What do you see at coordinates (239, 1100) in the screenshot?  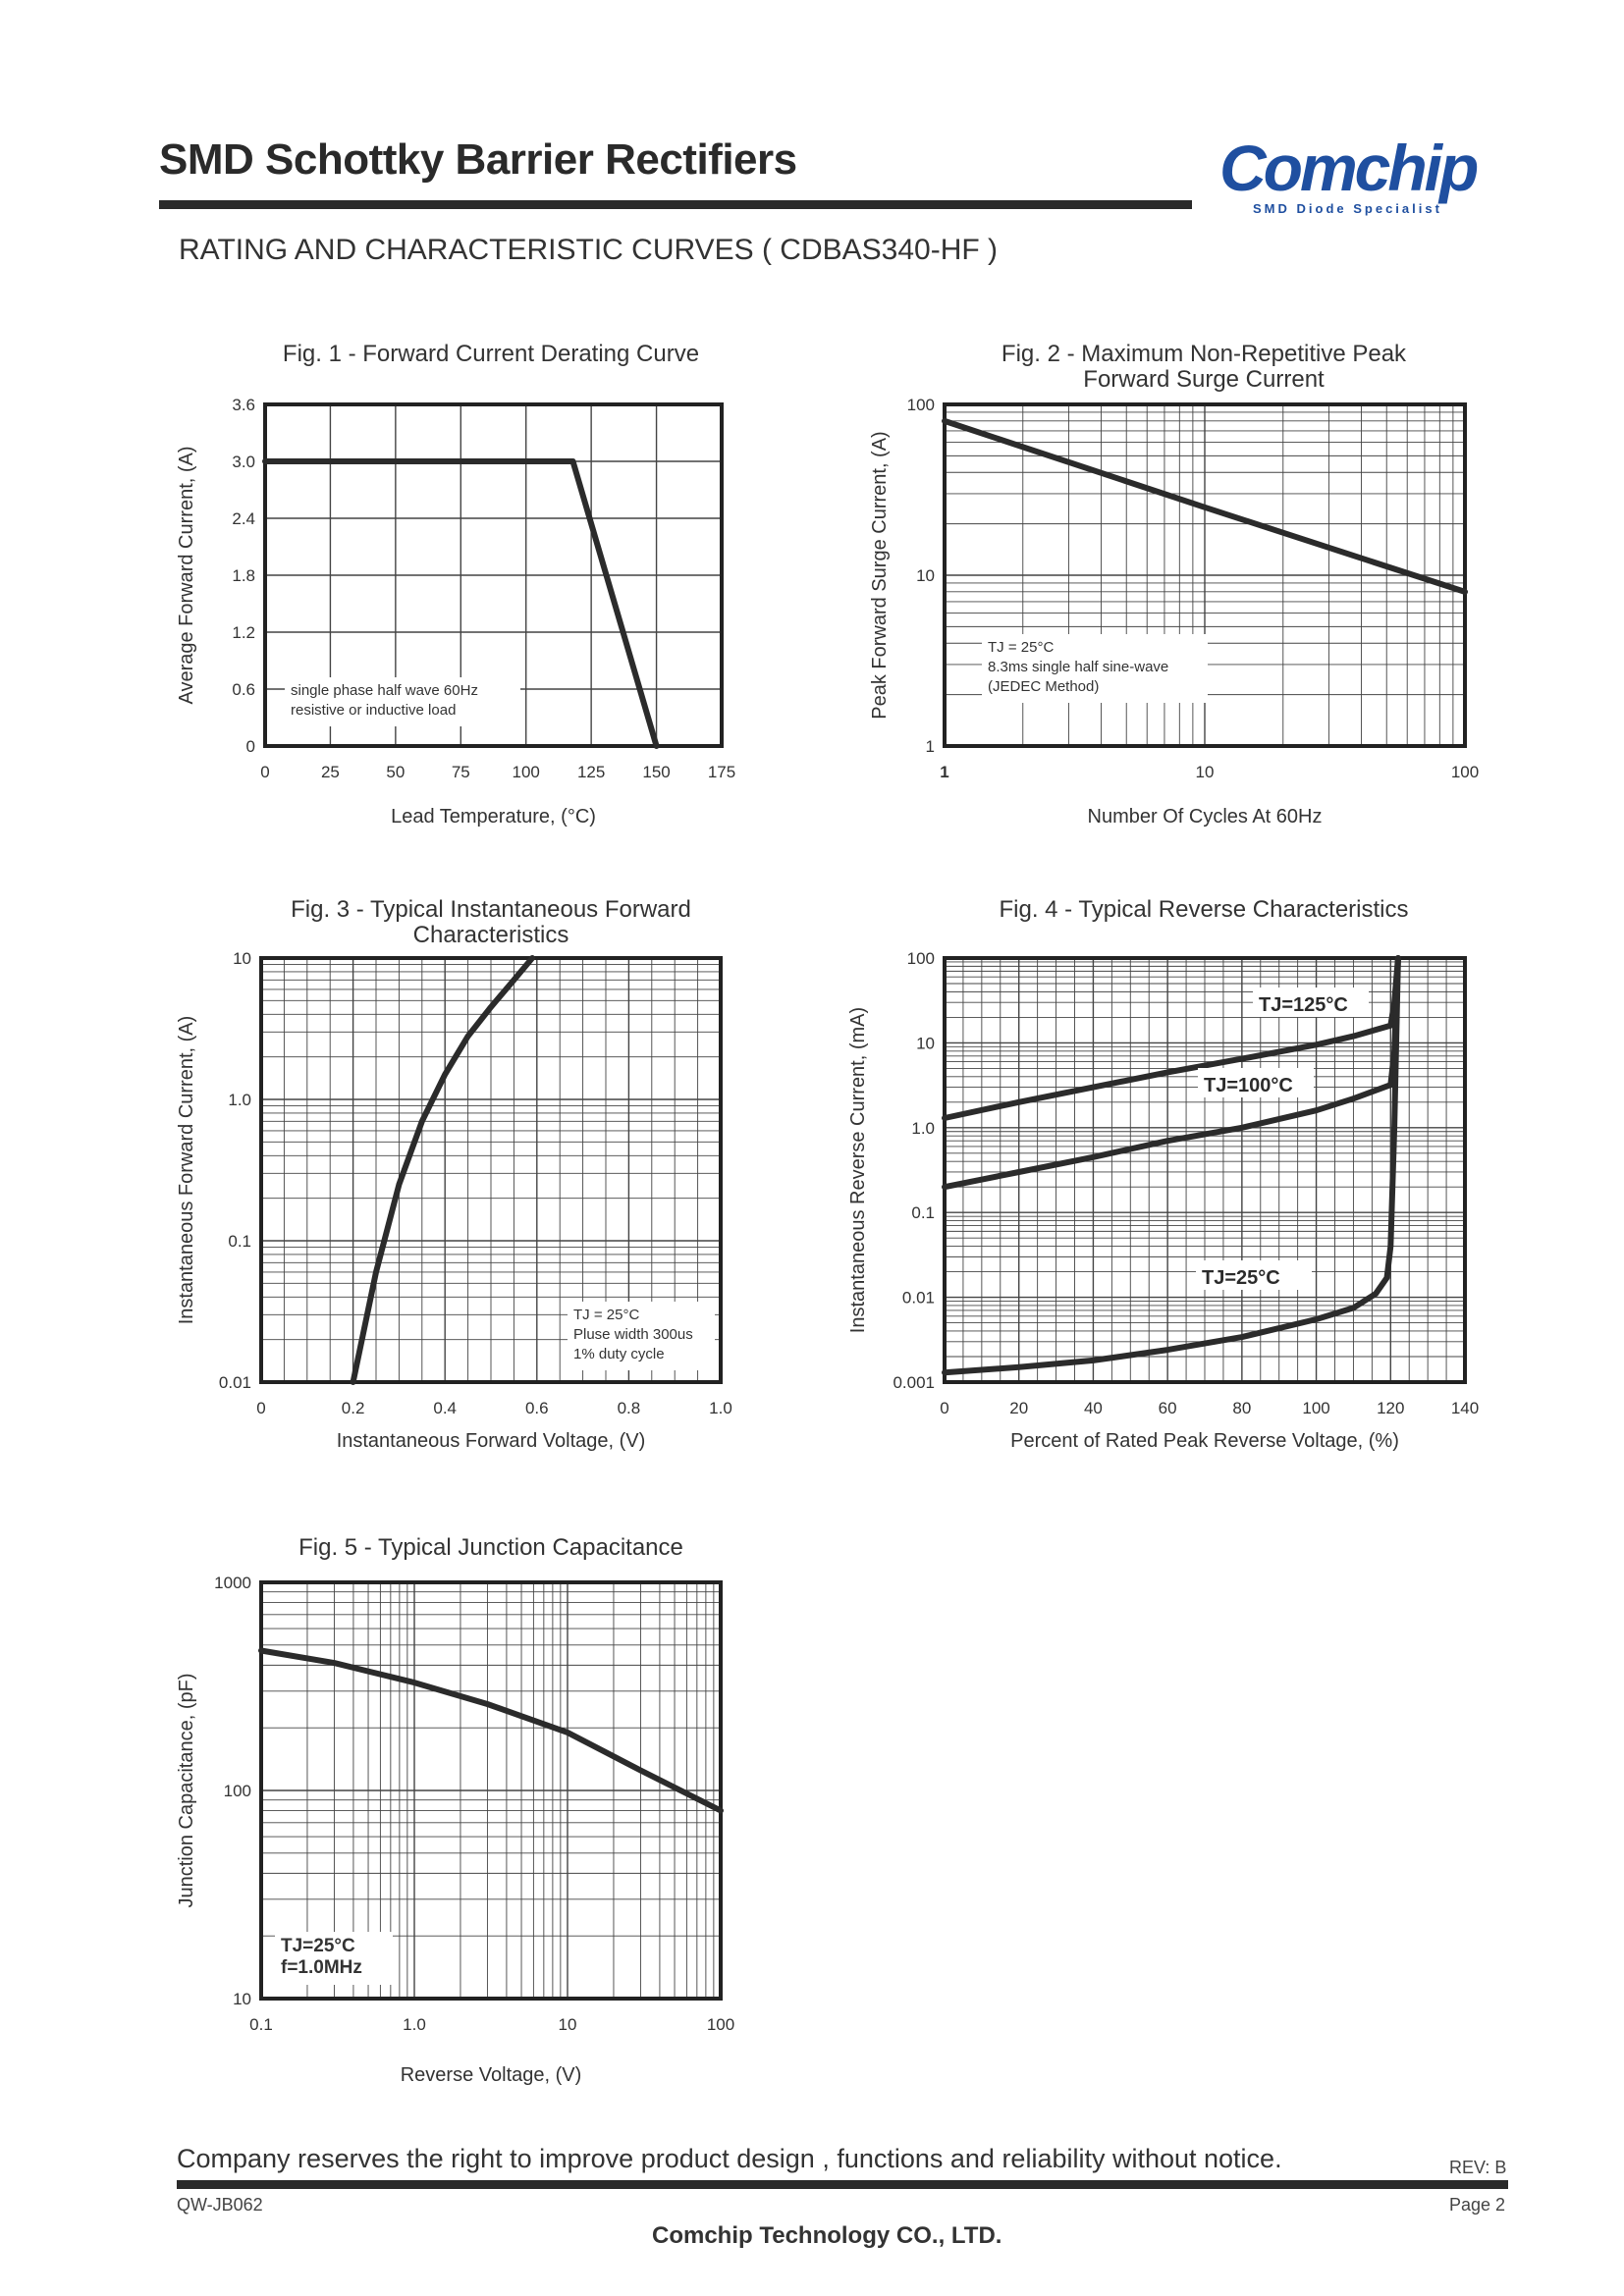 I see `y-tick-label: 1.0` at bounding box center [239, 1100].